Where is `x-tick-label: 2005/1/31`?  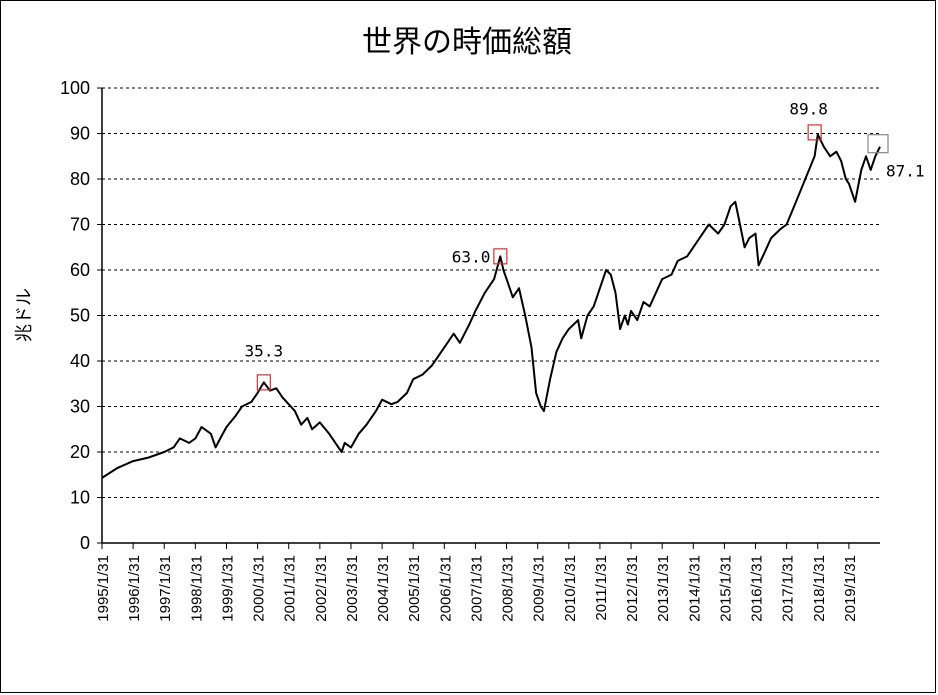 x-tick-label: 2005/1/31 is located at coordinates (414, 588).